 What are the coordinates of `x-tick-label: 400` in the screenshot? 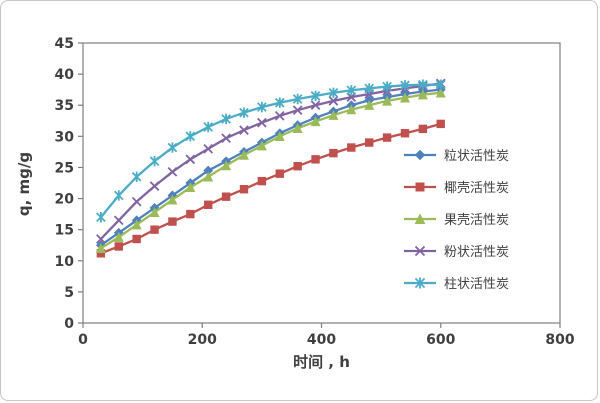 It's located at (321, 340).